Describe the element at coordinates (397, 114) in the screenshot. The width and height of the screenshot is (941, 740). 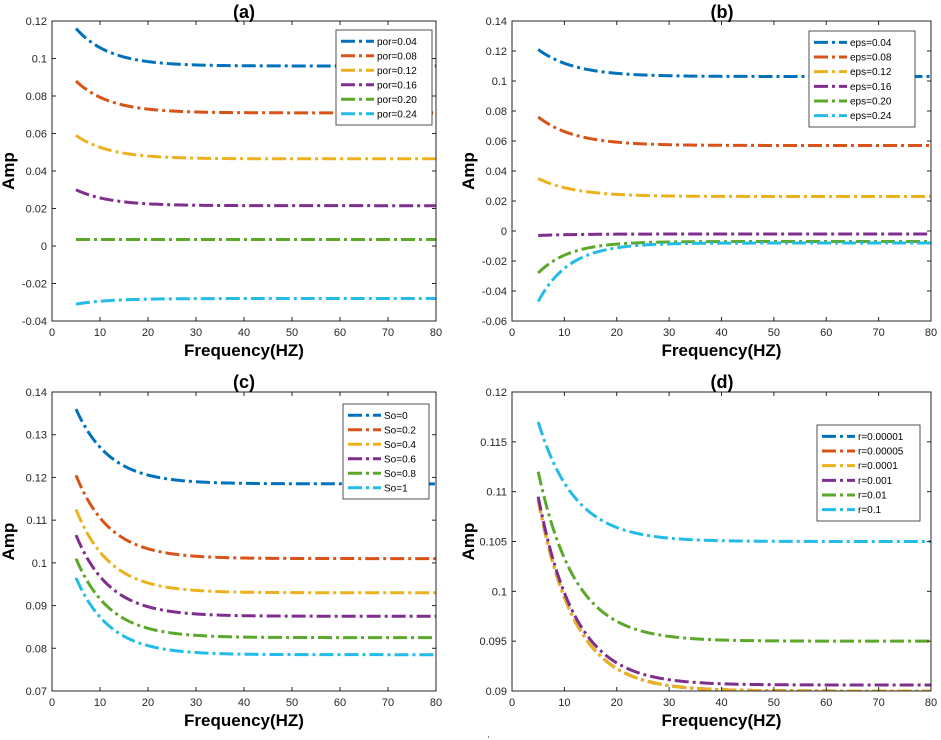
I see `legend-entry: por=0.24` at that location.